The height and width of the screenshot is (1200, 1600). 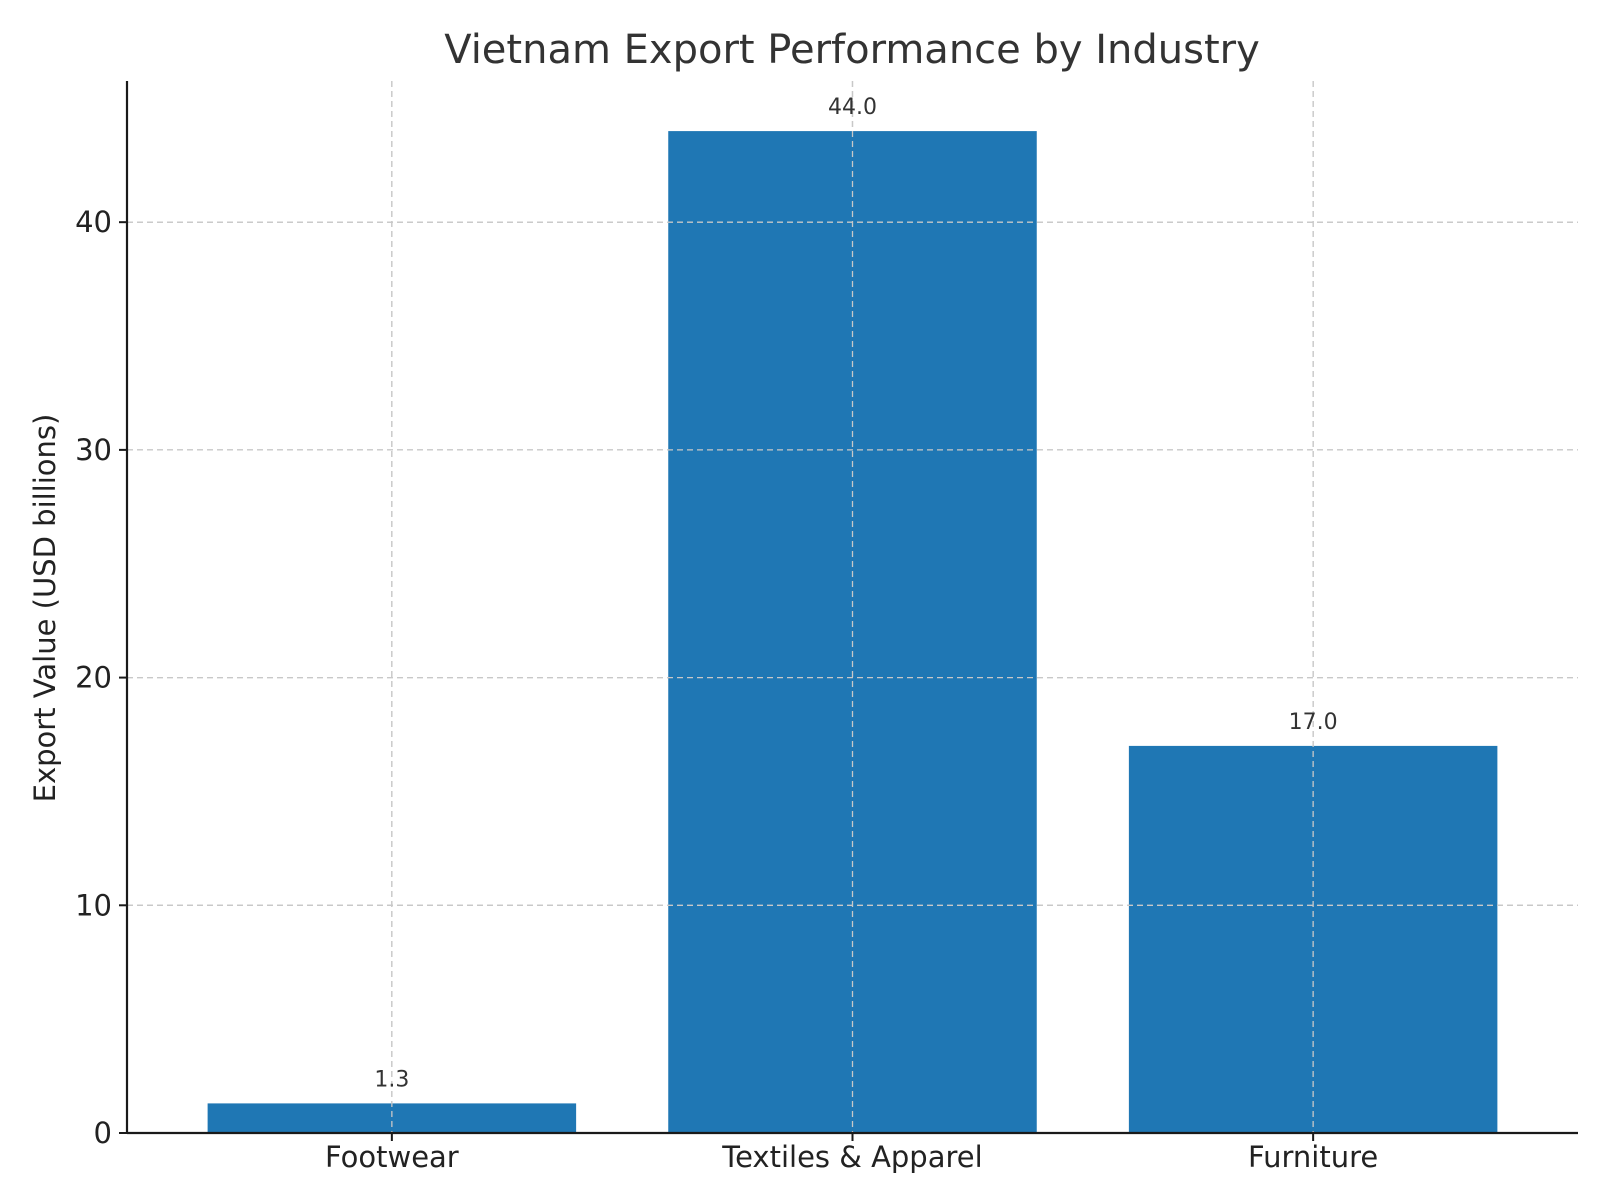 I want to click on y-tick-label: 40, so click(x=93, y=222).